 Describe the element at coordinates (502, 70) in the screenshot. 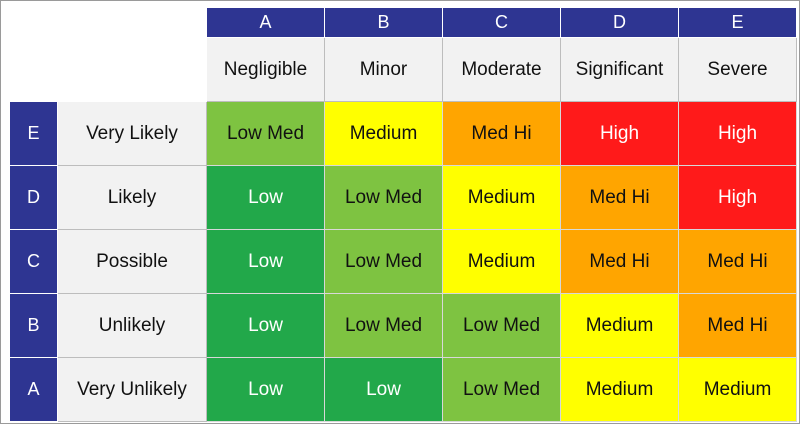

I see `column-label-moderate: Moderate` at that location.